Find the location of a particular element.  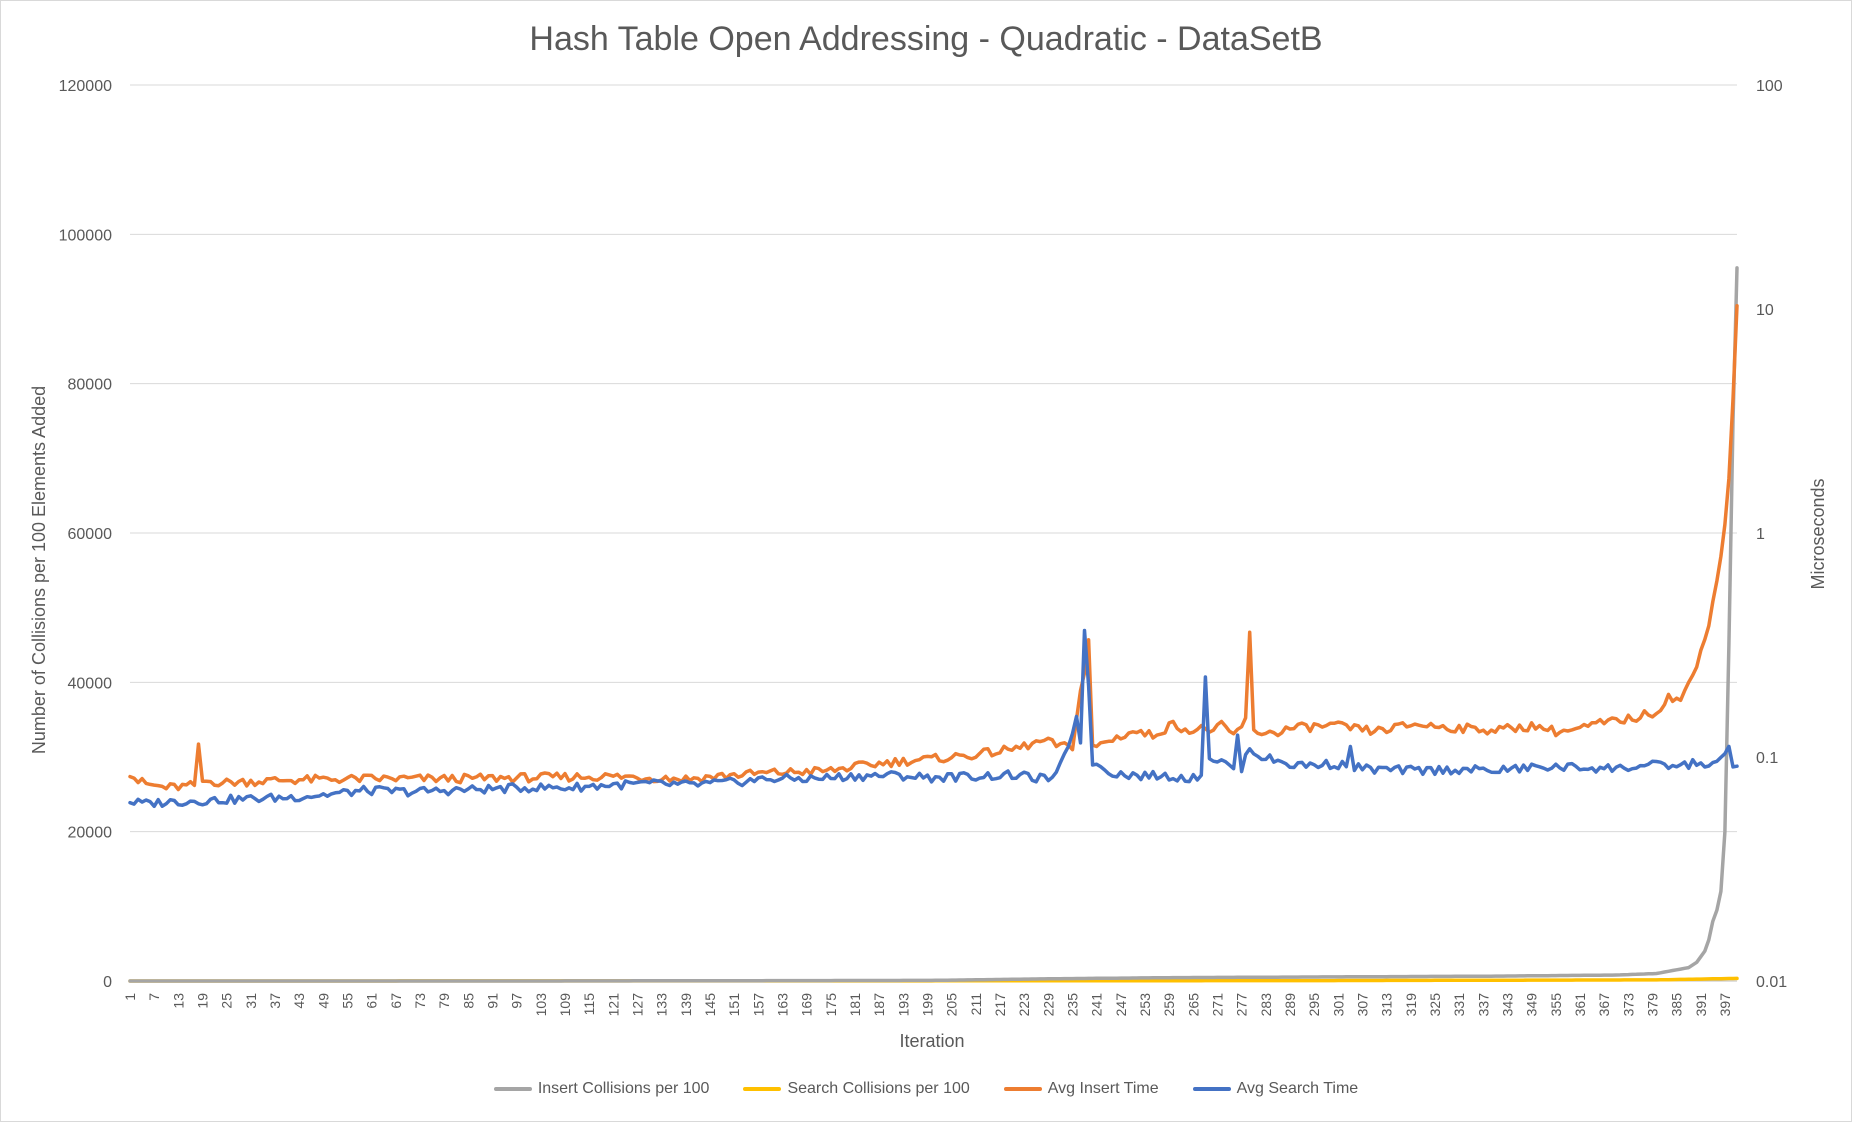

x-tick-label: 121 is located at coordinates (613, 1005).